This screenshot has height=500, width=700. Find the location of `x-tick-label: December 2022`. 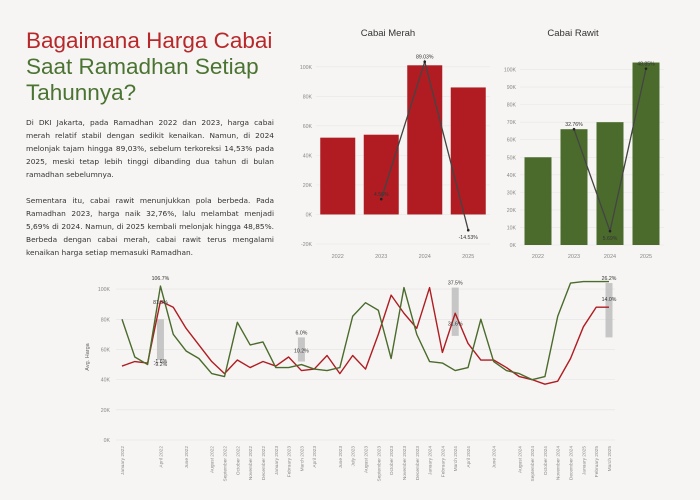

x-tick-label: December 2022 is located at coordinates (264, 463).